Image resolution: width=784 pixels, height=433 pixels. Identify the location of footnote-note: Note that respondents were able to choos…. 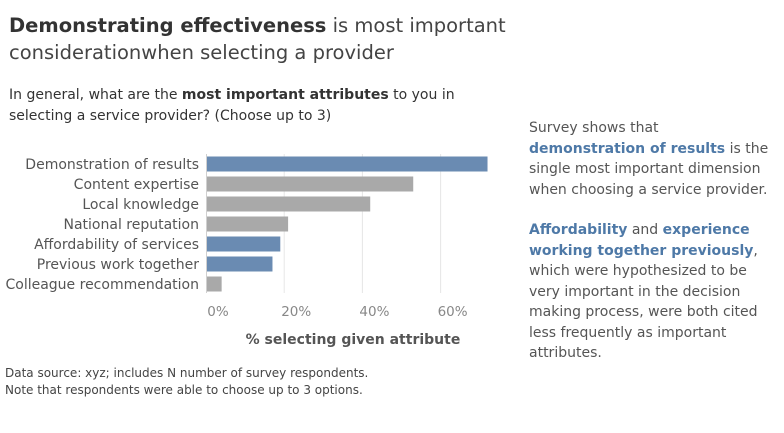
(184, 390).